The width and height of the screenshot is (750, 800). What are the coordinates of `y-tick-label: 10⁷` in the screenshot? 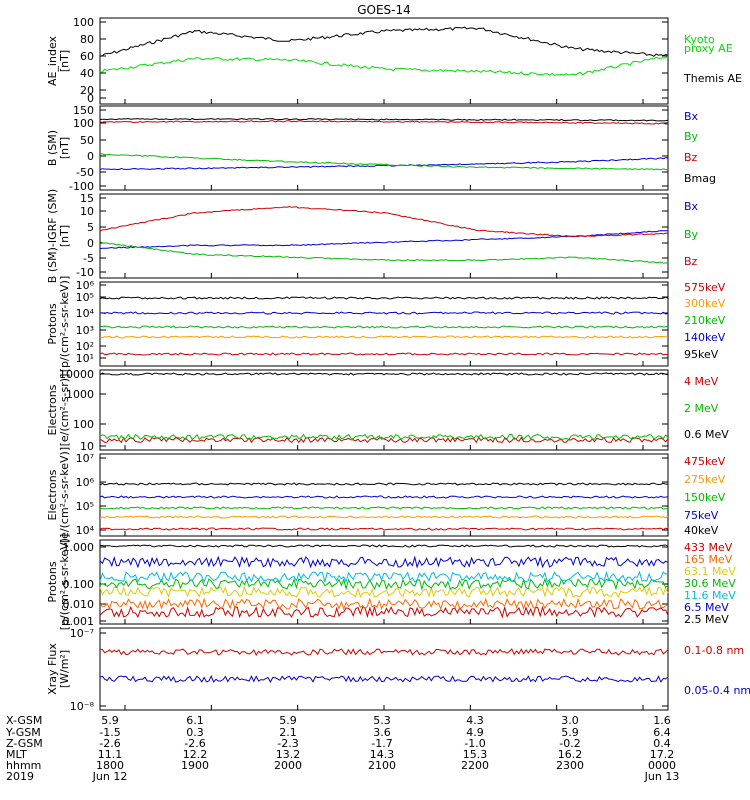 It's located at (85, 458).